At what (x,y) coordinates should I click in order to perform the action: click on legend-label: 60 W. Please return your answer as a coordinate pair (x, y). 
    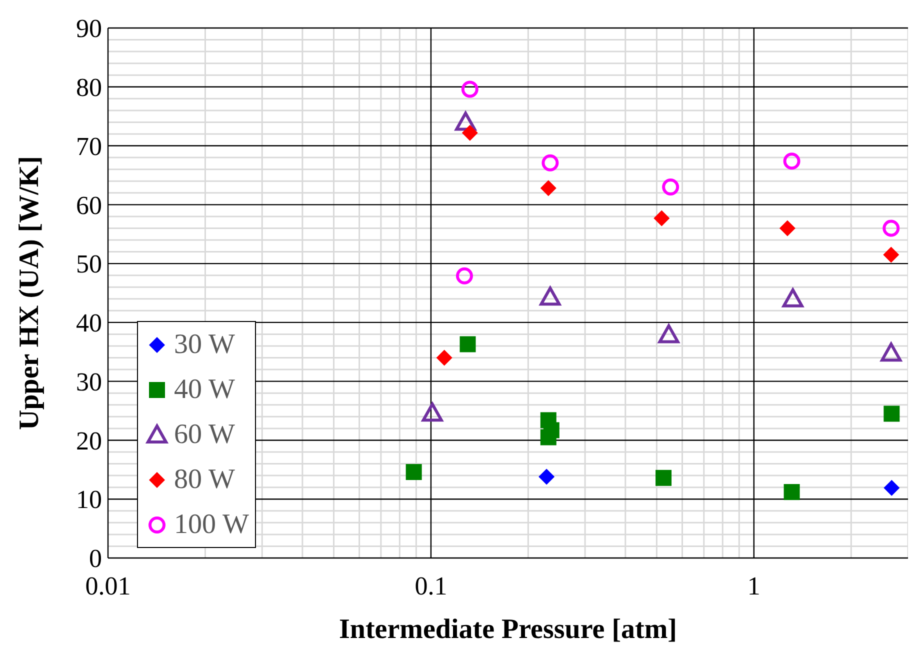
    Looking at the image, I should click on (204, 434).